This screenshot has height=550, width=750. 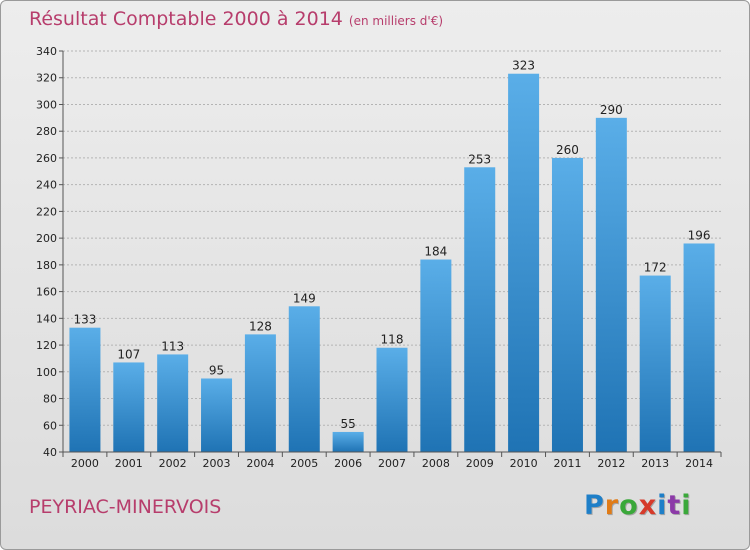 What do you see at coordinates (173, 463) in the screenshot?
I see `x-tick-label: 2002` at bounding box center [173, 463].